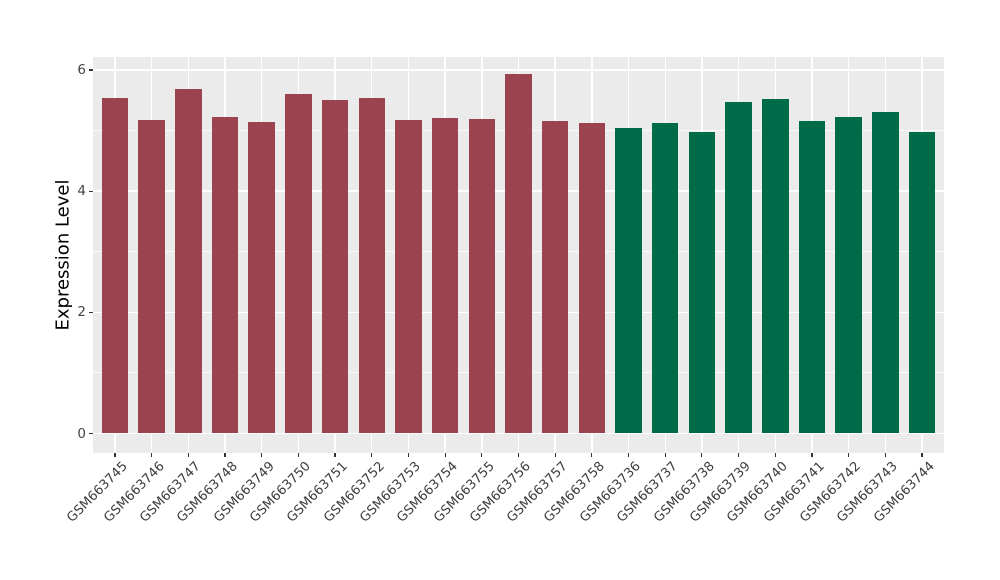 This screenshot has width=1000, height=580. What do you see at coordinates (372, 266) in the screenshot?
I see `bar-GSM663752` at bounding box center [372, 266].